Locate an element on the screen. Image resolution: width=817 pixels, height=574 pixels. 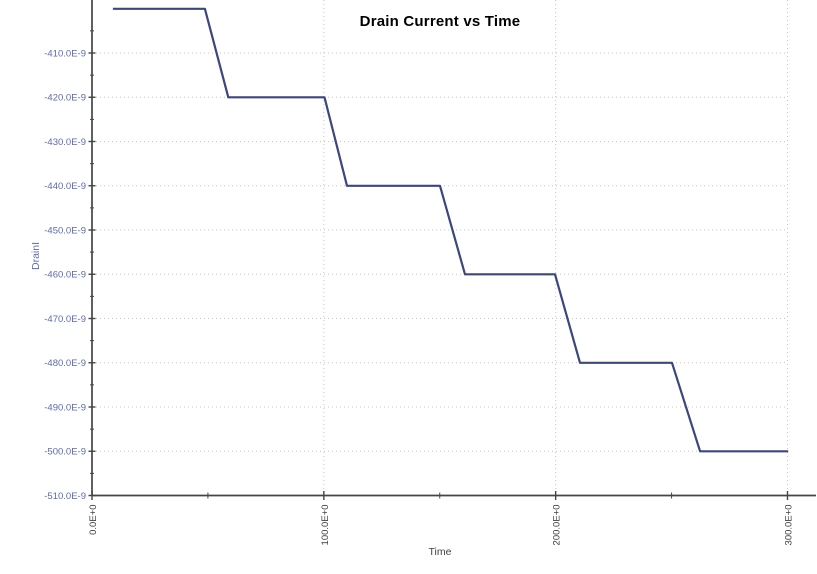
y-tick-label: -410.0E-9 is located at coordinates (65, 53).